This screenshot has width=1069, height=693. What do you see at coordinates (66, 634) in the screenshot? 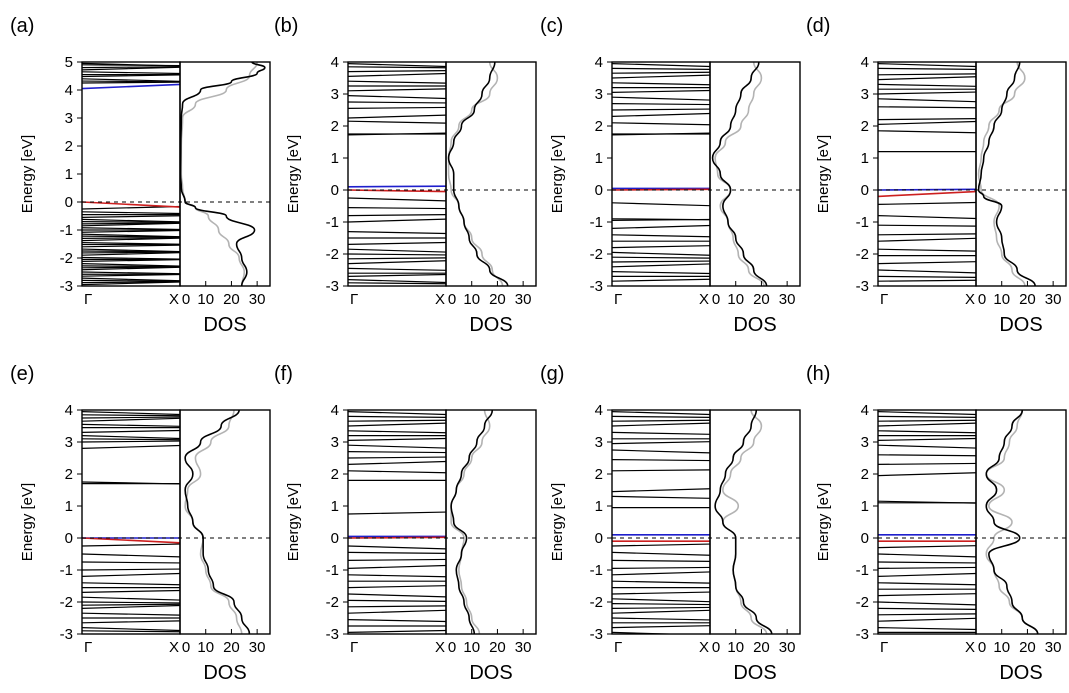
I see `y-tick-label: -3` at bounding box center [66, 634].